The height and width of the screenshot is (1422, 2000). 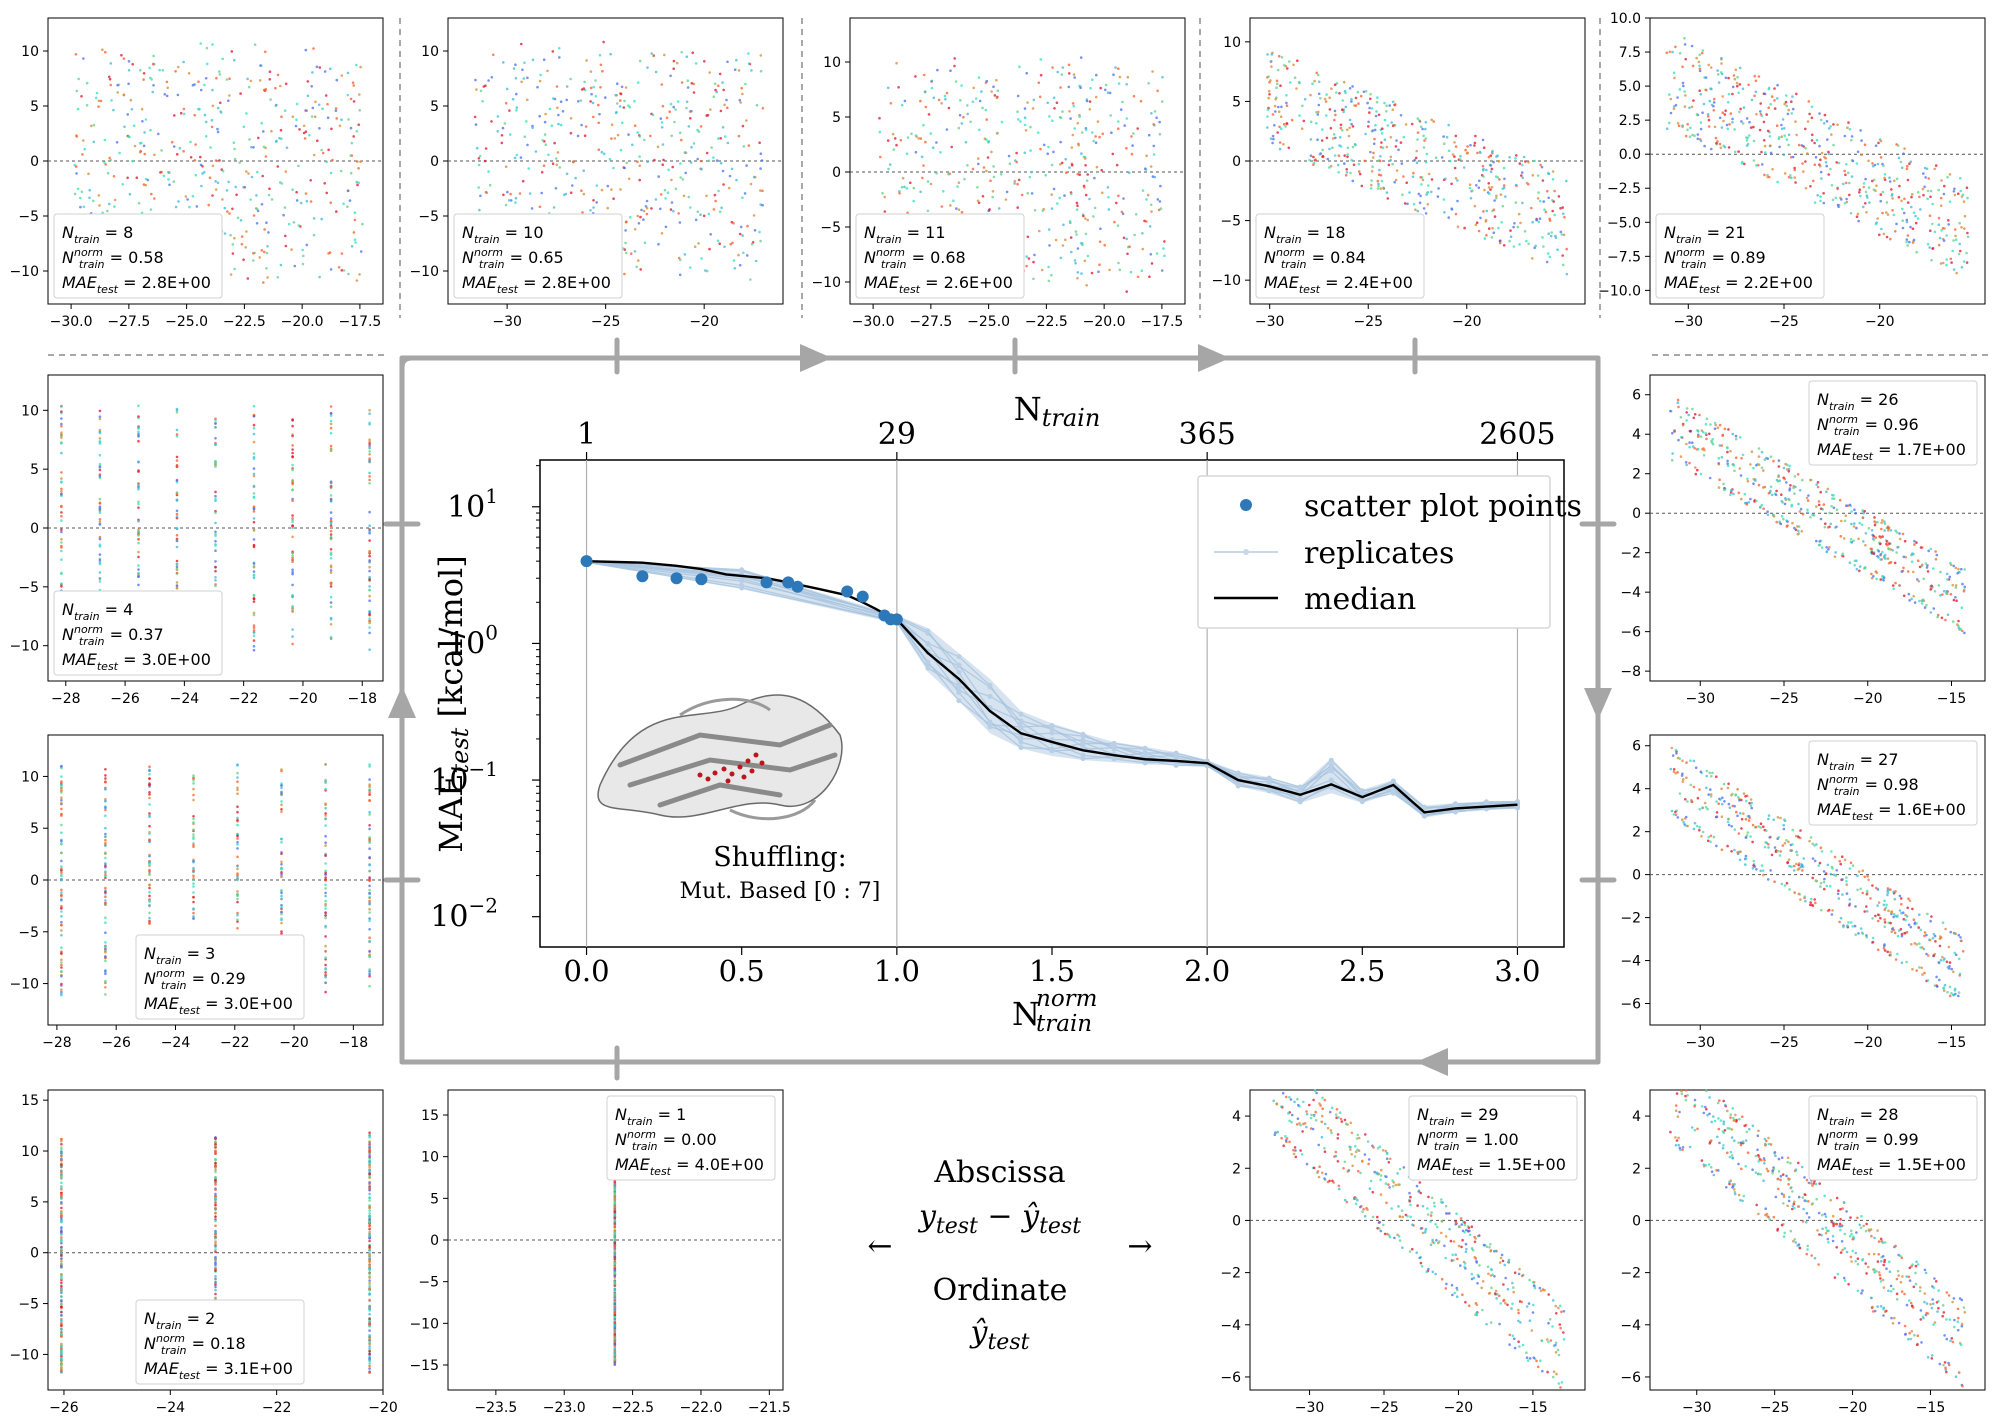 What do you see at coordinates (1858, 401) in the screenshot?
I see `annotation-line: Ntrain = 26` at bounding box center [1858, 401].